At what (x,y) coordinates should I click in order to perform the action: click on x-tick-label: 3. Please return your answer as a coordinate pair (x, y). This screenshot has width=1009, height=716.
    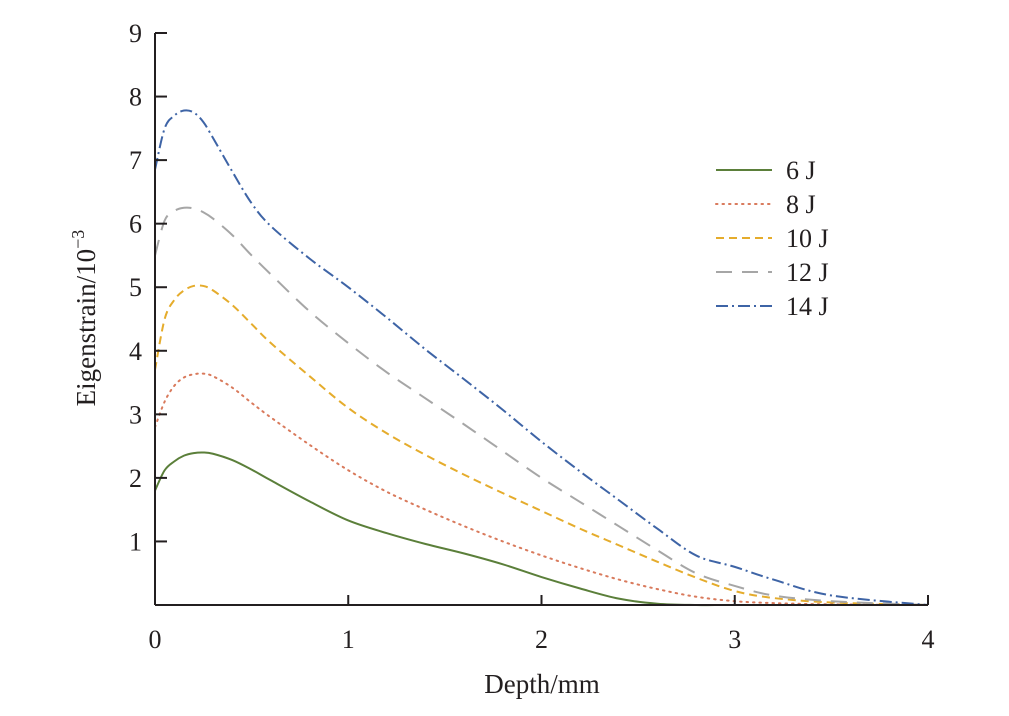
    Looking at the image, I should click on (734, 639).